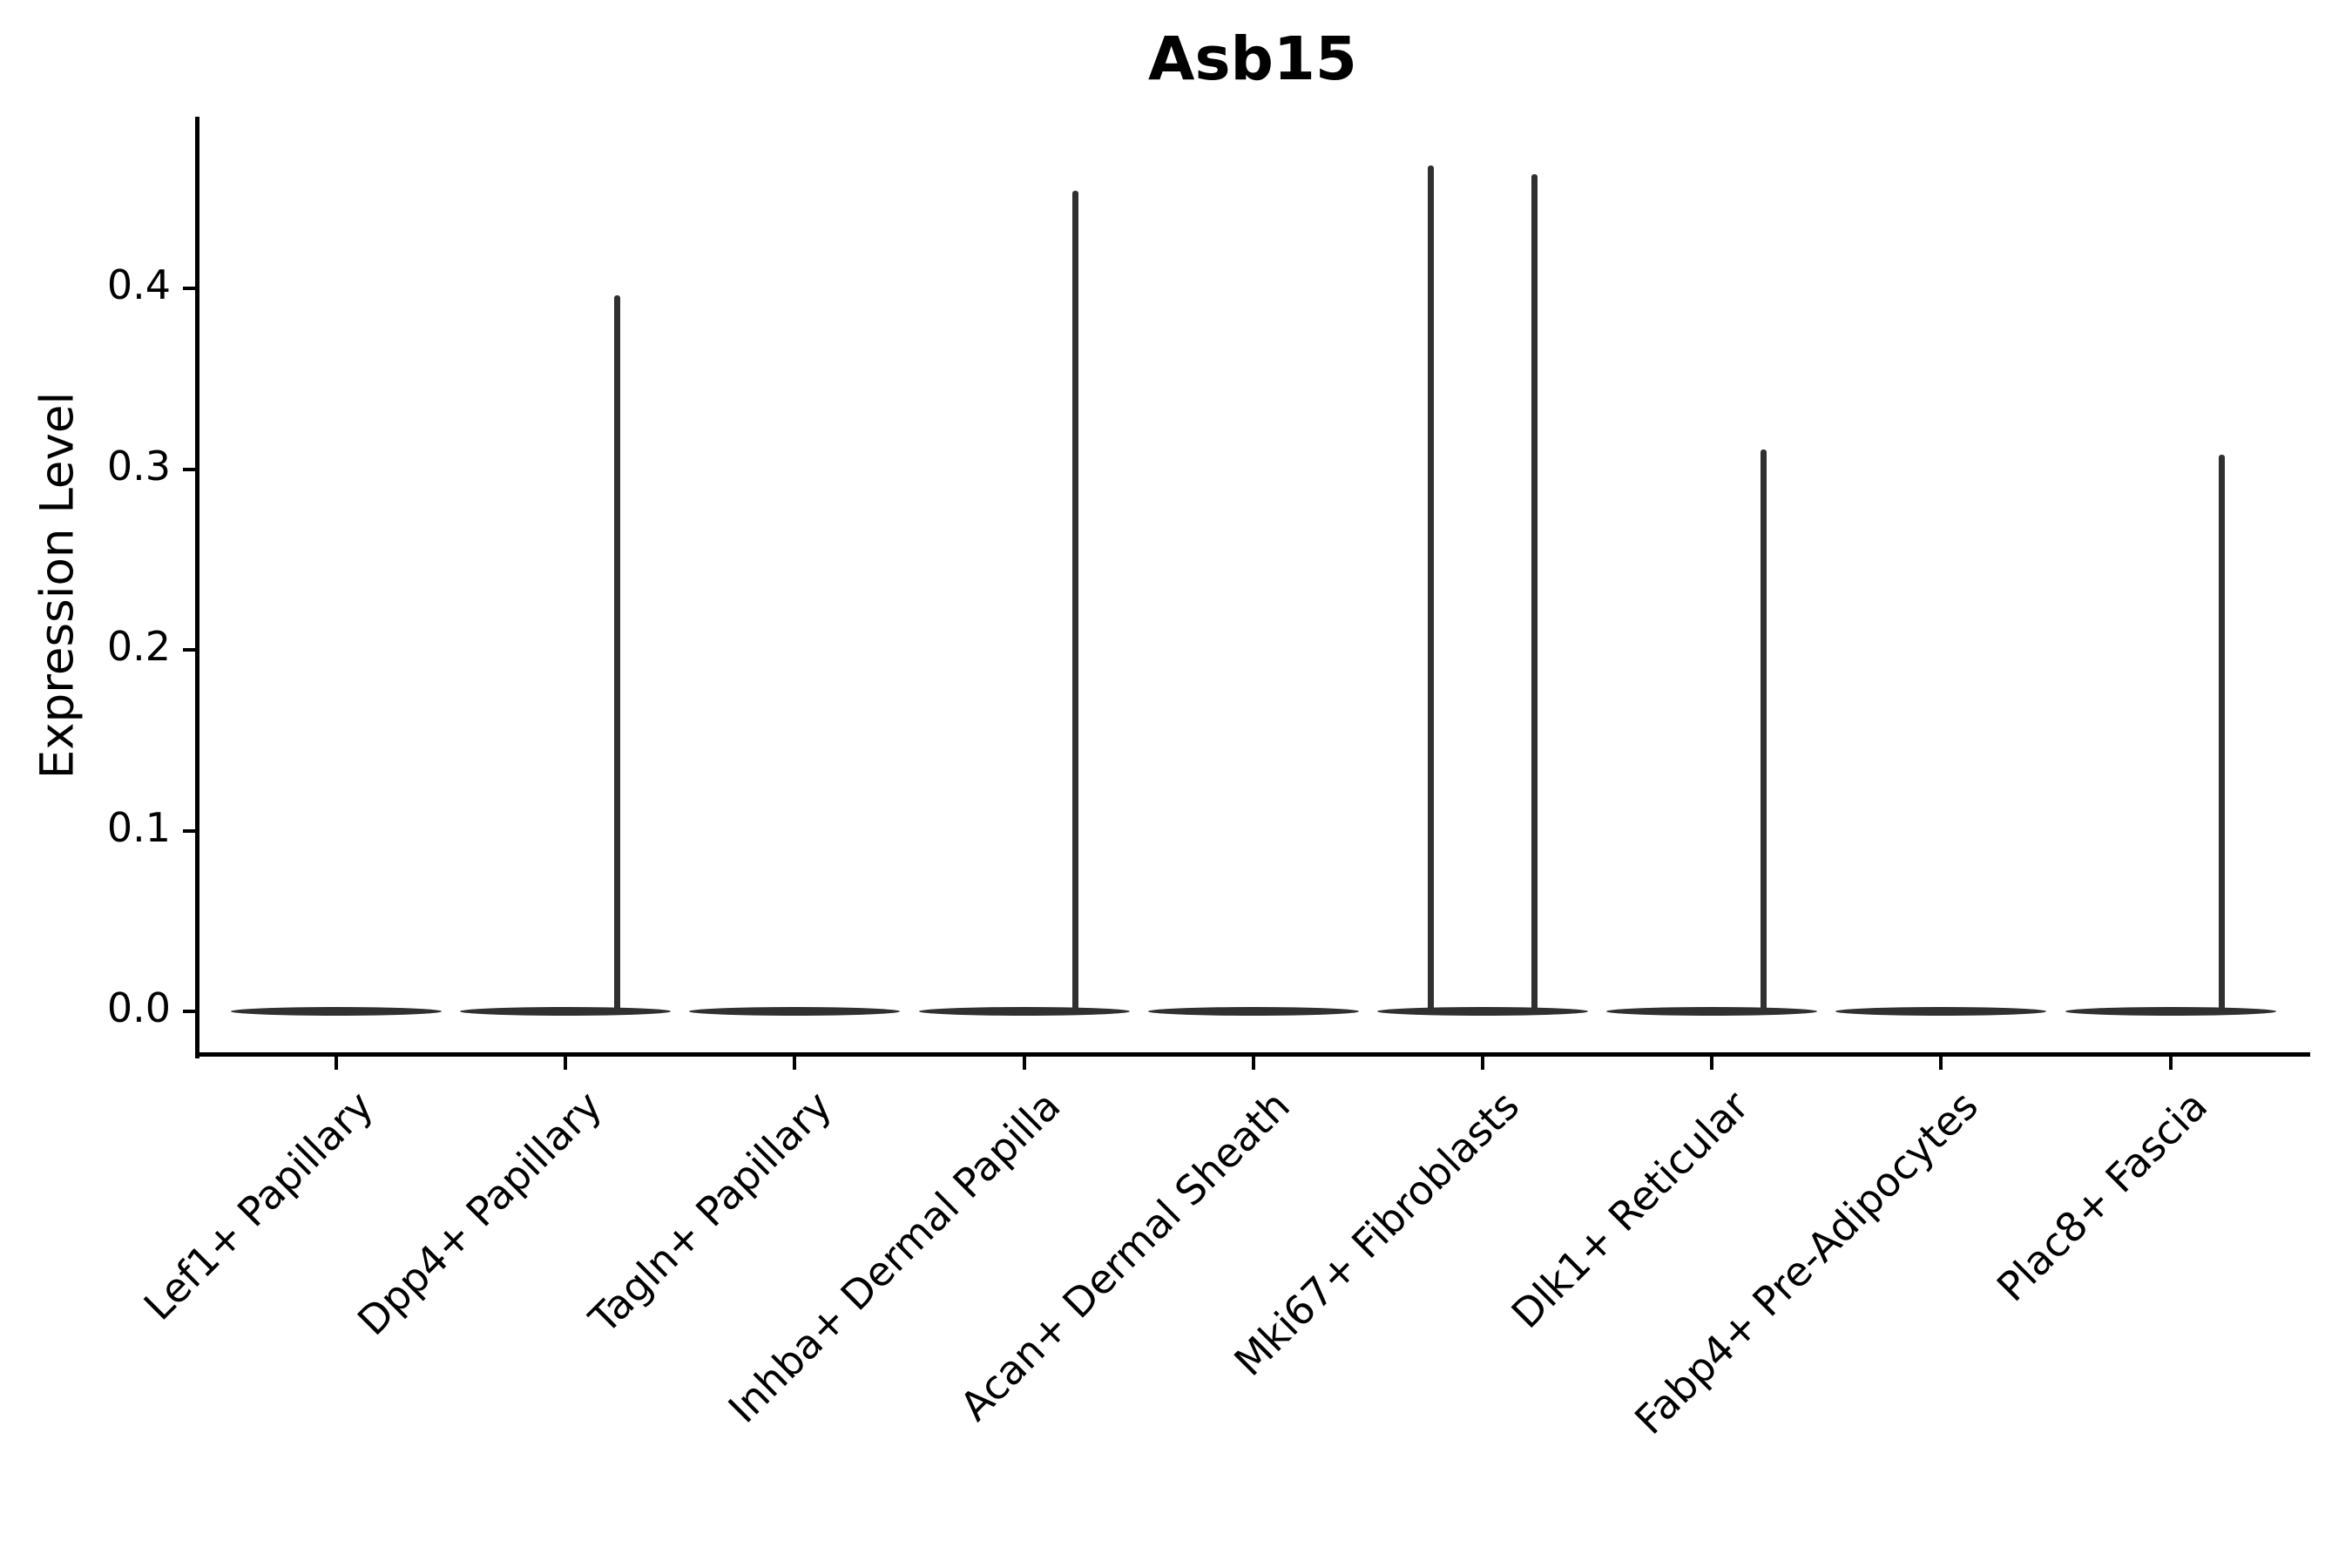  I want to click on x-category-label: Lef1+ Papillary, so click(258, 1205).